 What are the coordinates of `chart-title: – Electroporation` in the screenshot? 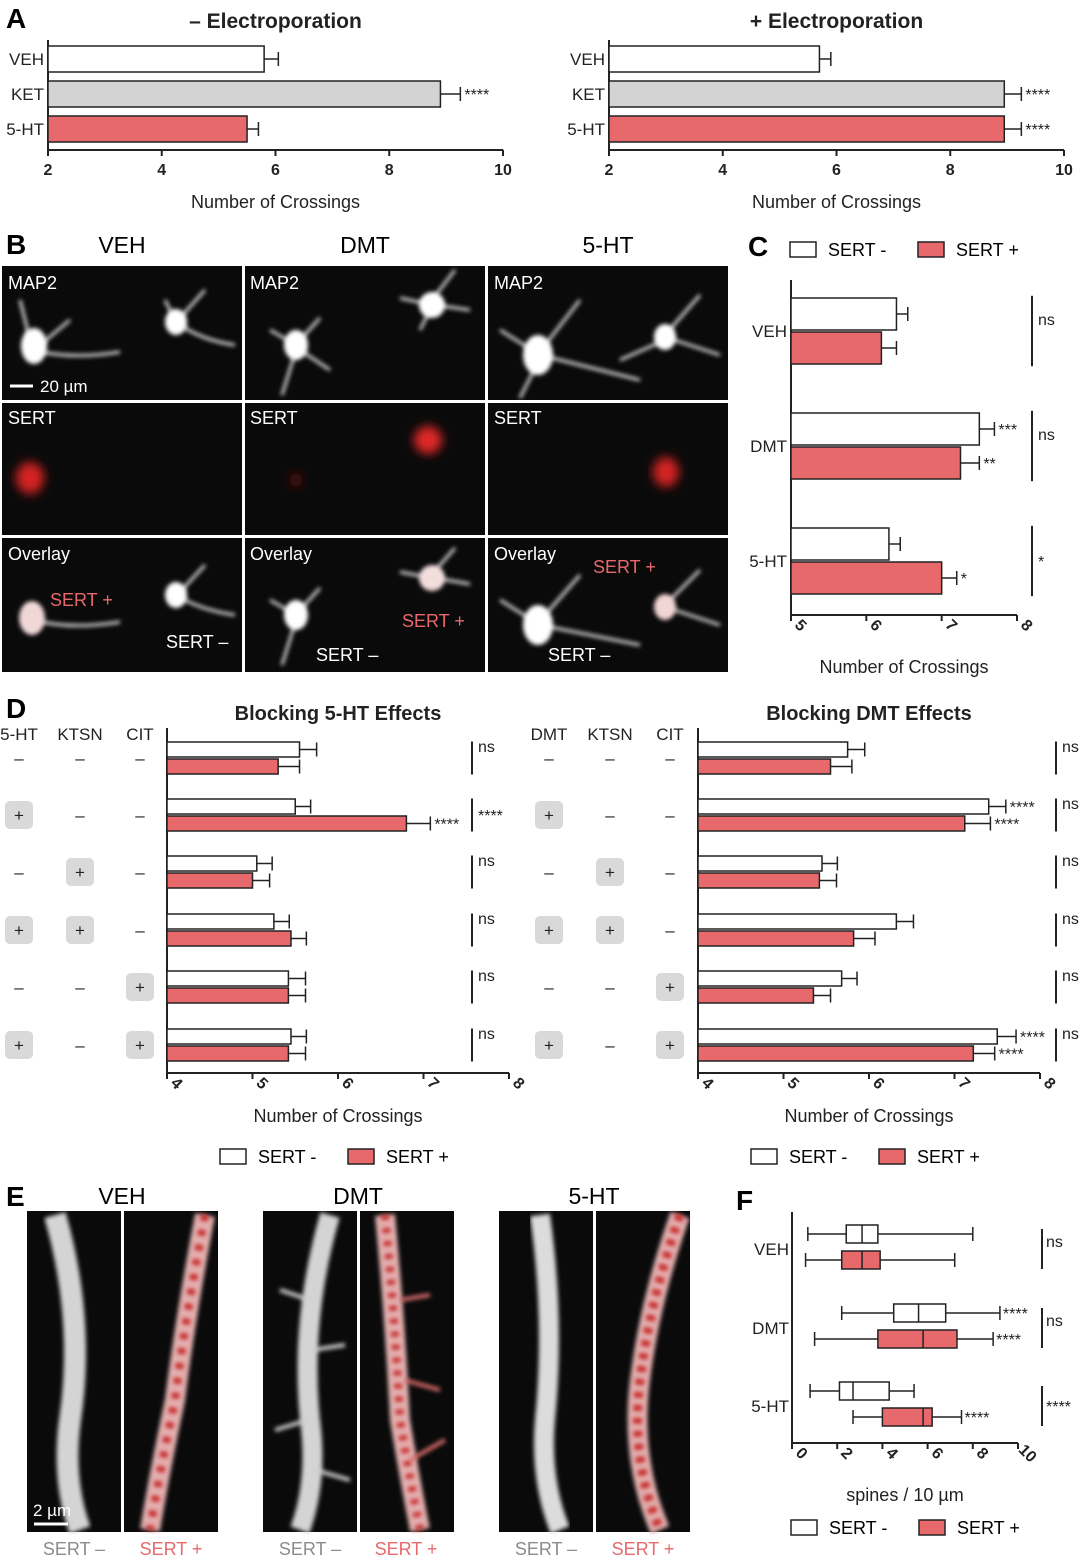 It's located at (275, 21).